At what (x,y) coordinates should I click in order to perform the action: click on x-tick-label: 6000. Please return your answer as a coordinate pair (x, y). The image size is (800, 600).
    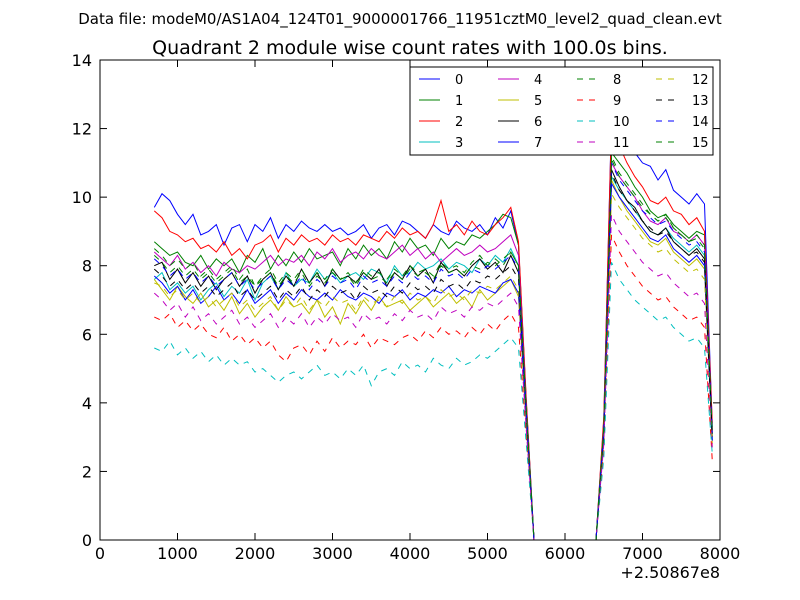
    Looking at the image, I should click on (565, 553).